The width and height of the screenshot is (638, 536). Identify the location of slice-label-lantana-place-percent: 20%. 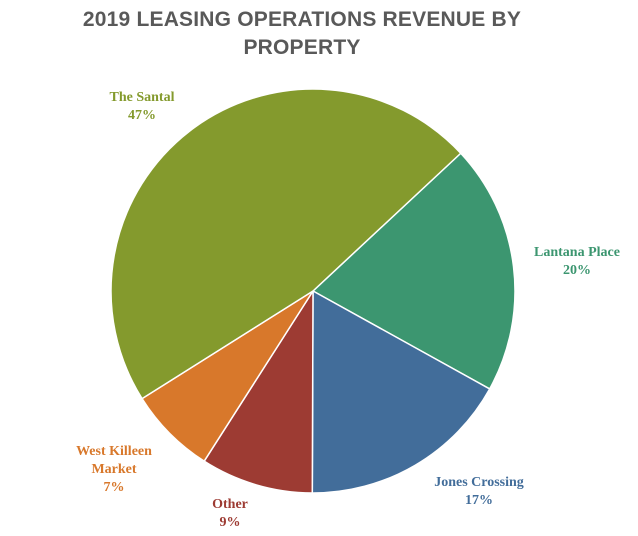
(577, 270).